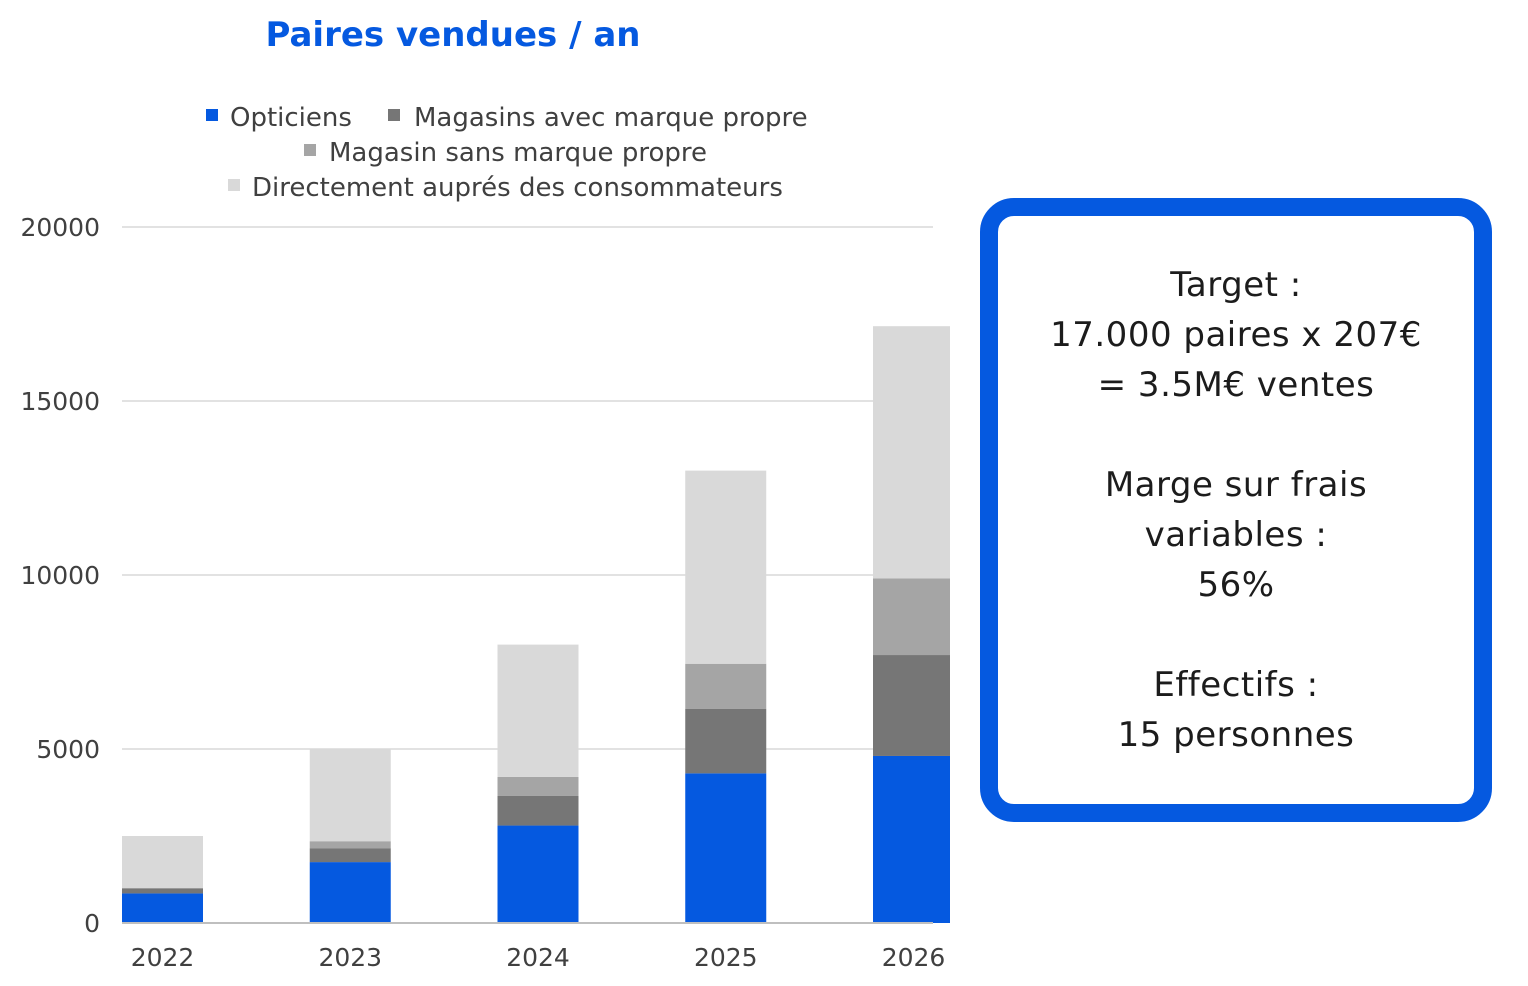  I want to click on legend-swatch-opticiens, so click(212, 115).